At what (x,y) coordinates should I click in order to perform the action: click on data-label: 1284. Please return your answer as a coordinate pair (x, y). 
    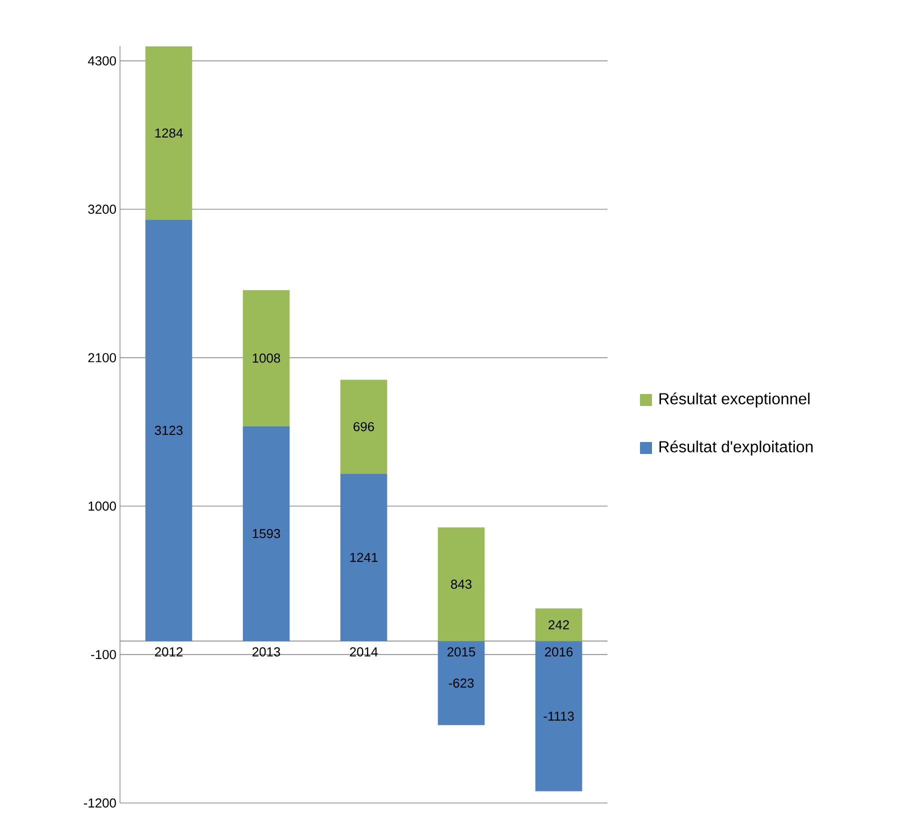
    Looking at the image, I should click on (169, 133).